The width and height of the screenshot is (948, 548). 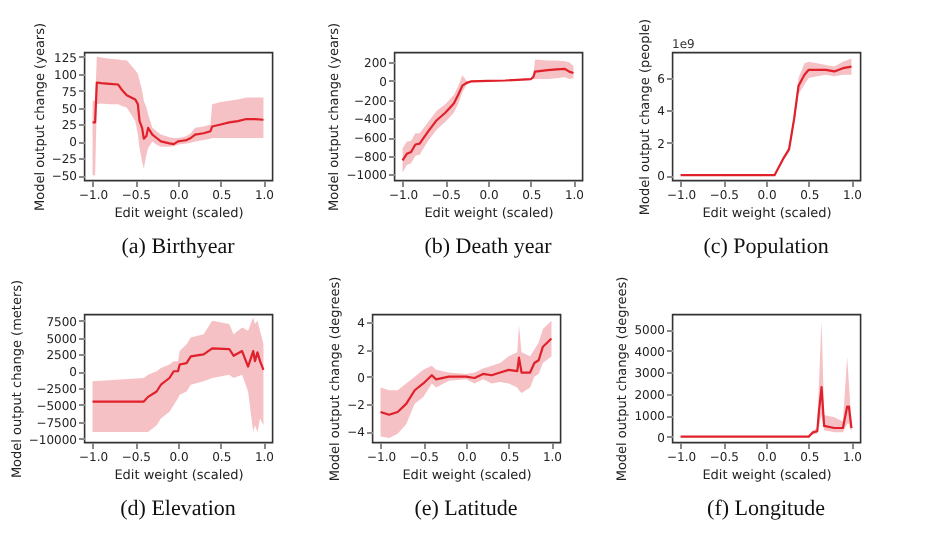 I want to click on text: (e) Latitude, so click(x=466, y=509).